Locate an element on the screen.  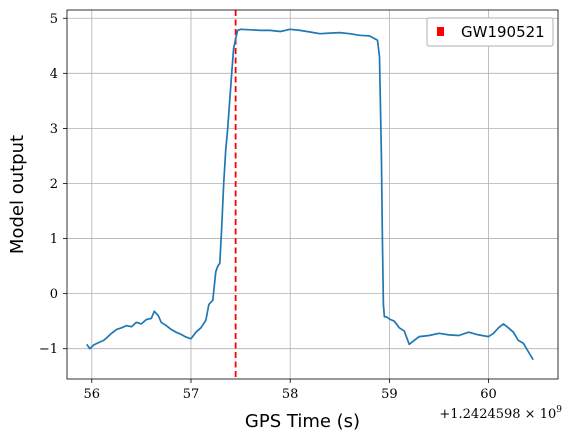
x-tick-label: 56 is located at coordinates (92, 394).